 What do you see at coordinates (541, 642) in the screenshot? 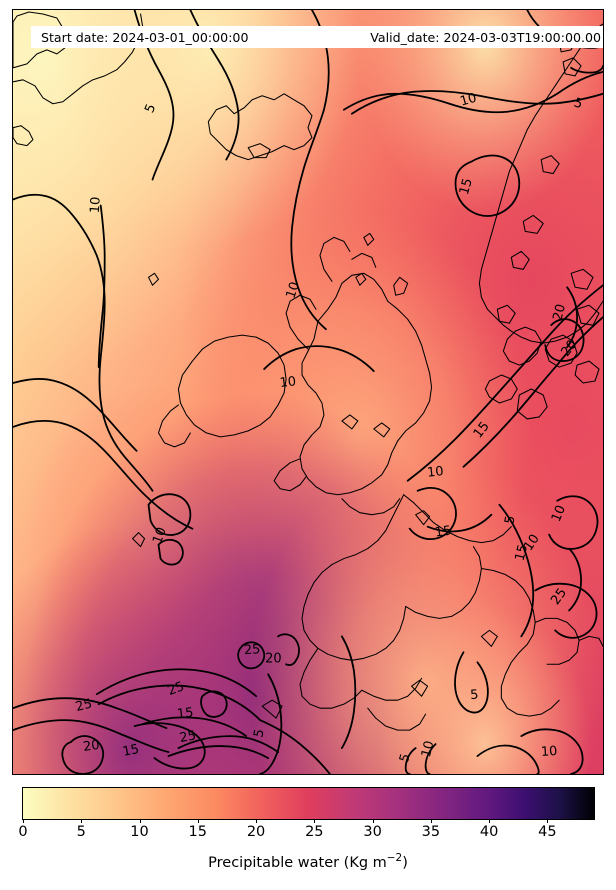
I see `coastline-alps-italy` at bounding box center [541, 642].